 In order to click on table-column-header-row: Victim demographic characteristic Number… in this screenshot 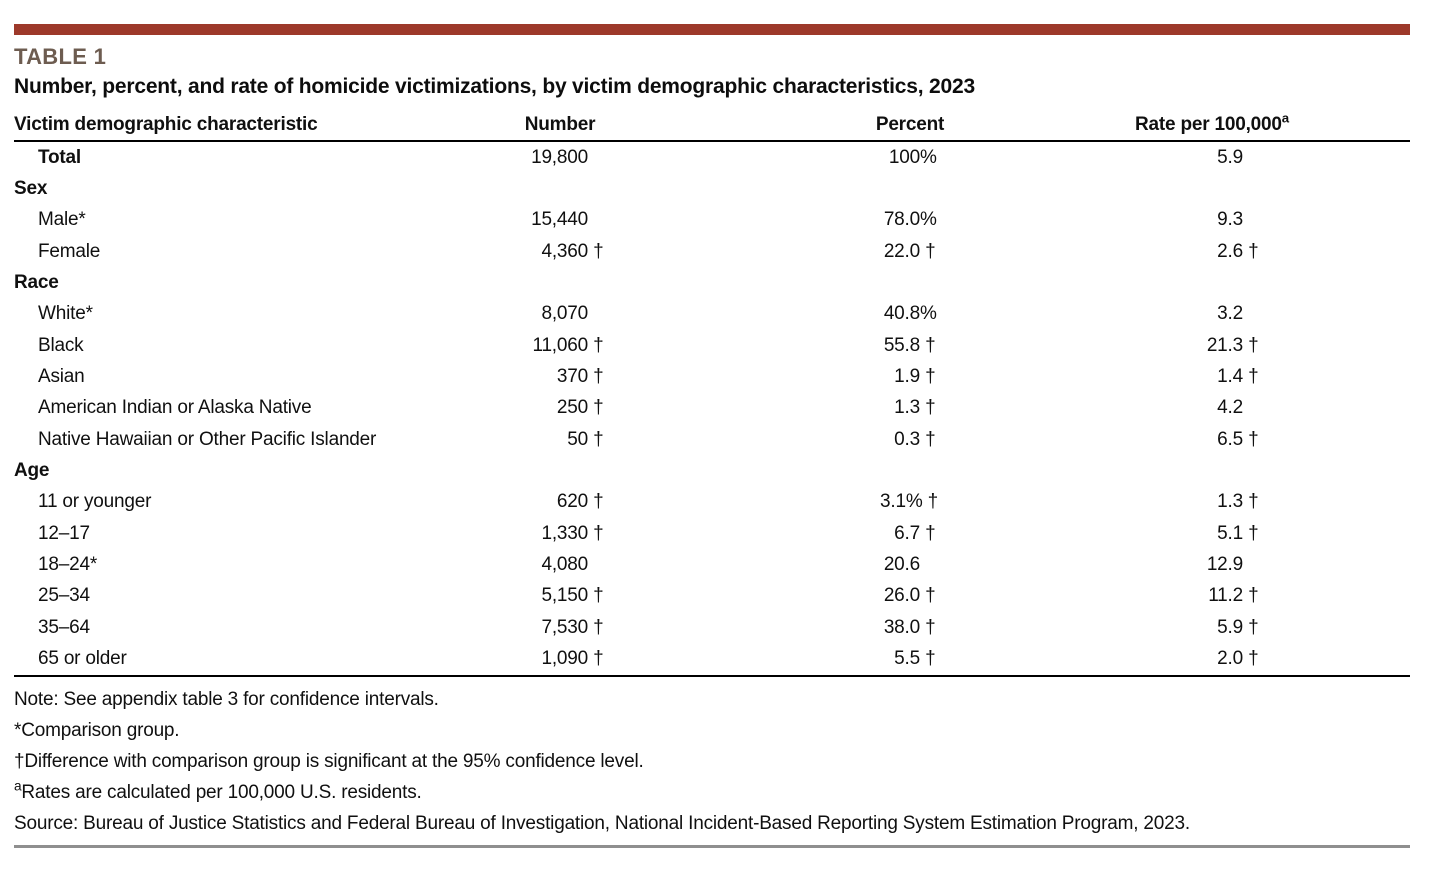, I will do `click(712, 126)`.